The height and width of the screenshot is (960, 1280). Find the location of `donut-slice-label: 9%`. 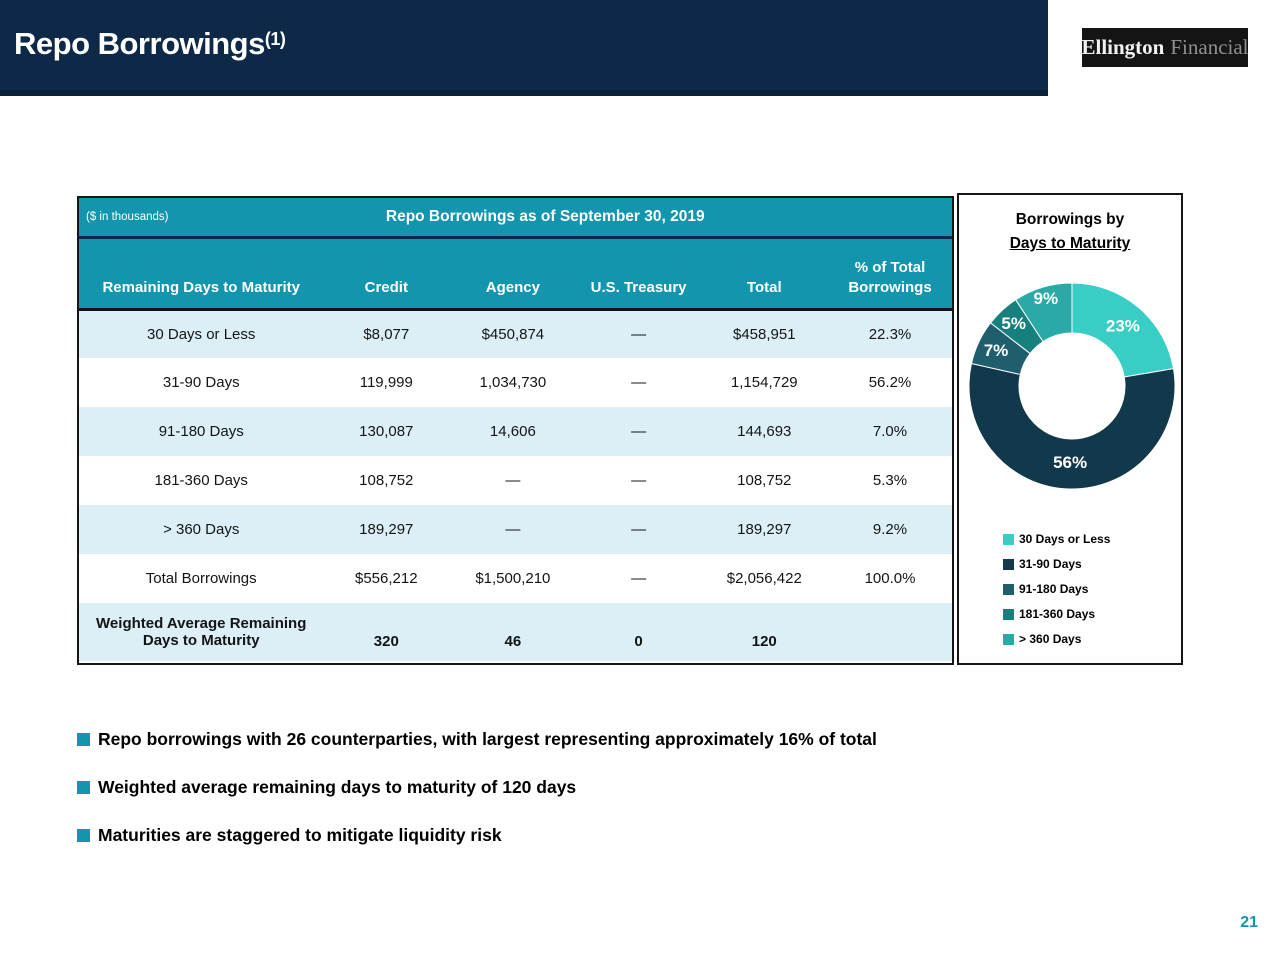

donut-slice-label: 9% is located at coordinates (1046, 298).